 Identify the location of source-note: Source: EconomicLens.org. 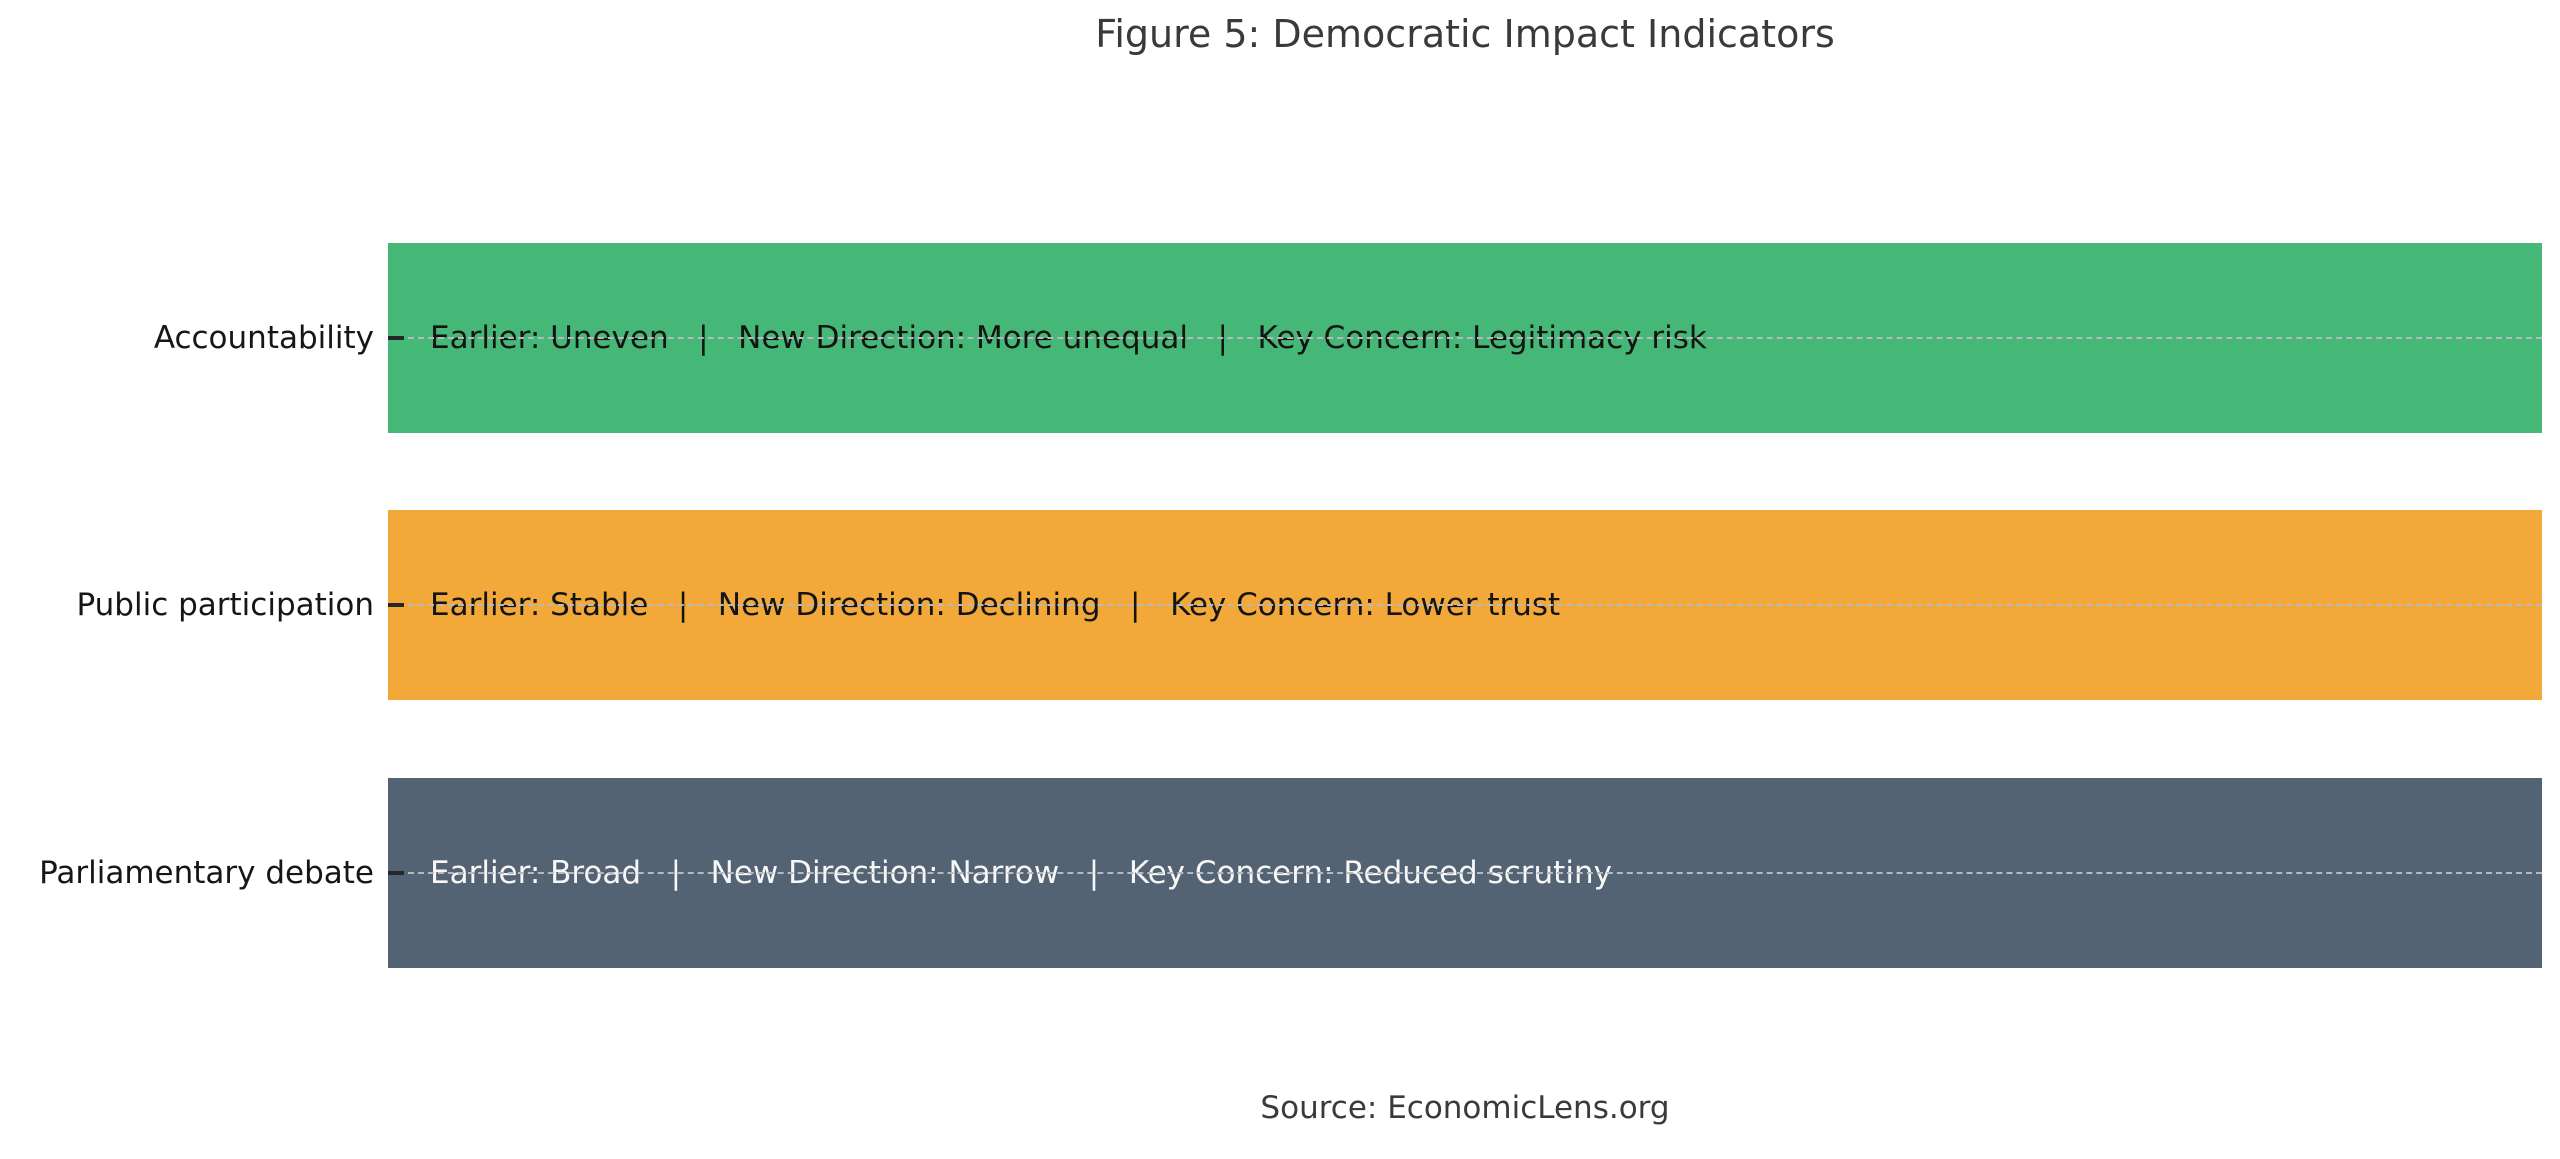
(1465, 1108).